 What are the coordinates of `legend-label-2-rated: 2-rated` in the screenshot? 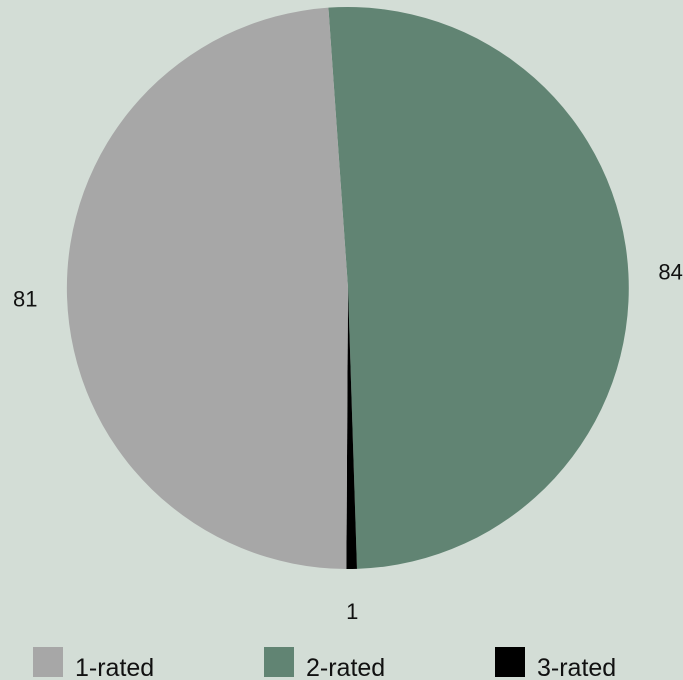 It's located at (345, 667).